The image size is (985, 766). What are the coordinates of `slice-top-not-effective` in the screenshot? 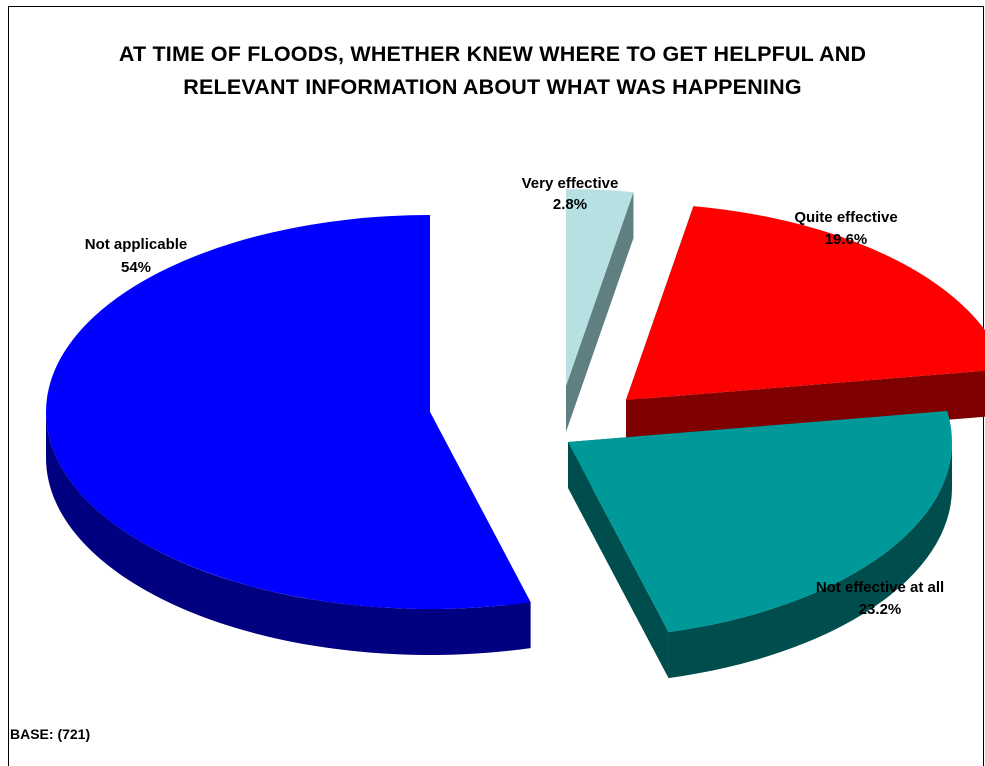 It's located at (760, 522).